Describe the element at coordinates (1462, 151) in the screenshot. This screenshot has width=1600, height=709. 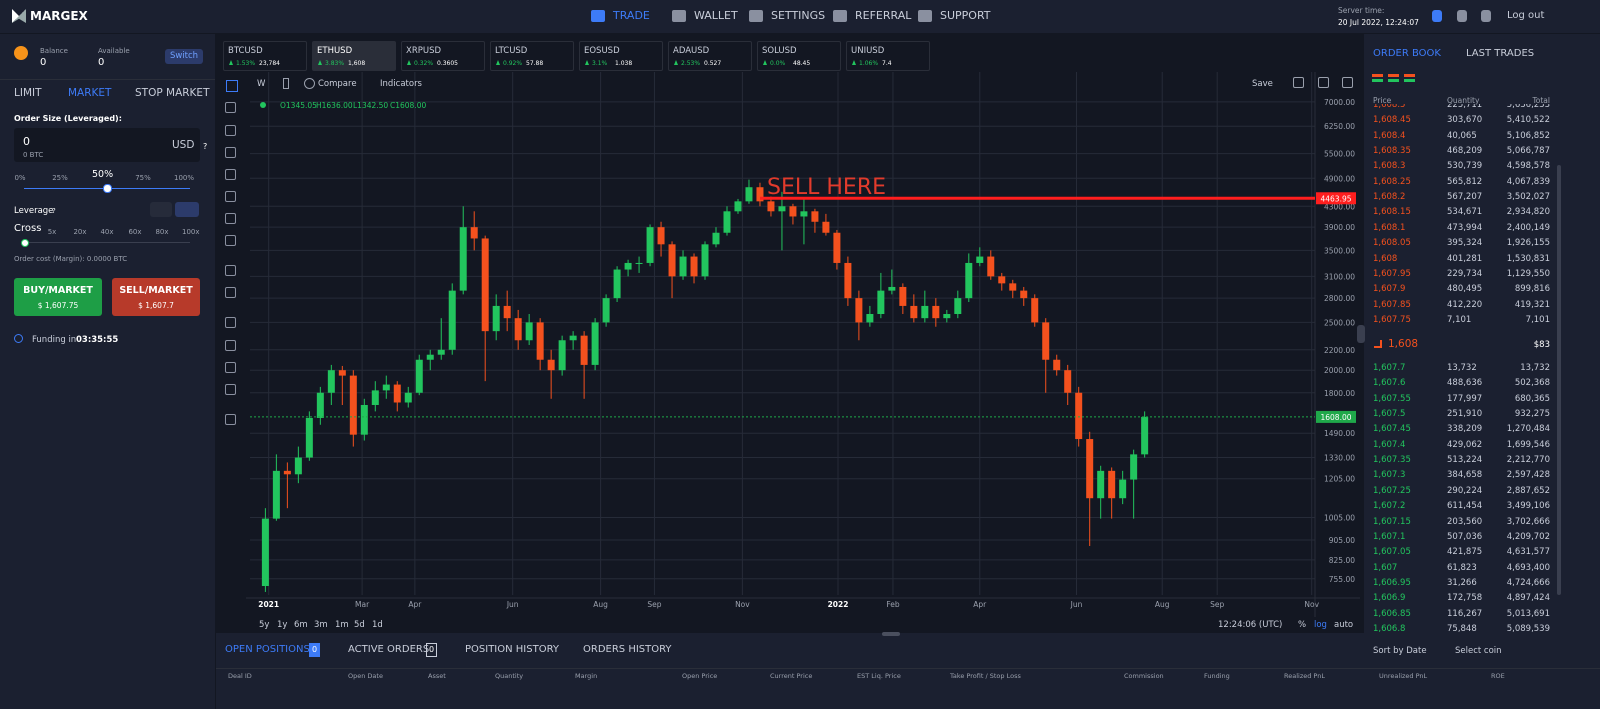
I see `book-row: 1,608.35 468,209 5,066,787` at that location.